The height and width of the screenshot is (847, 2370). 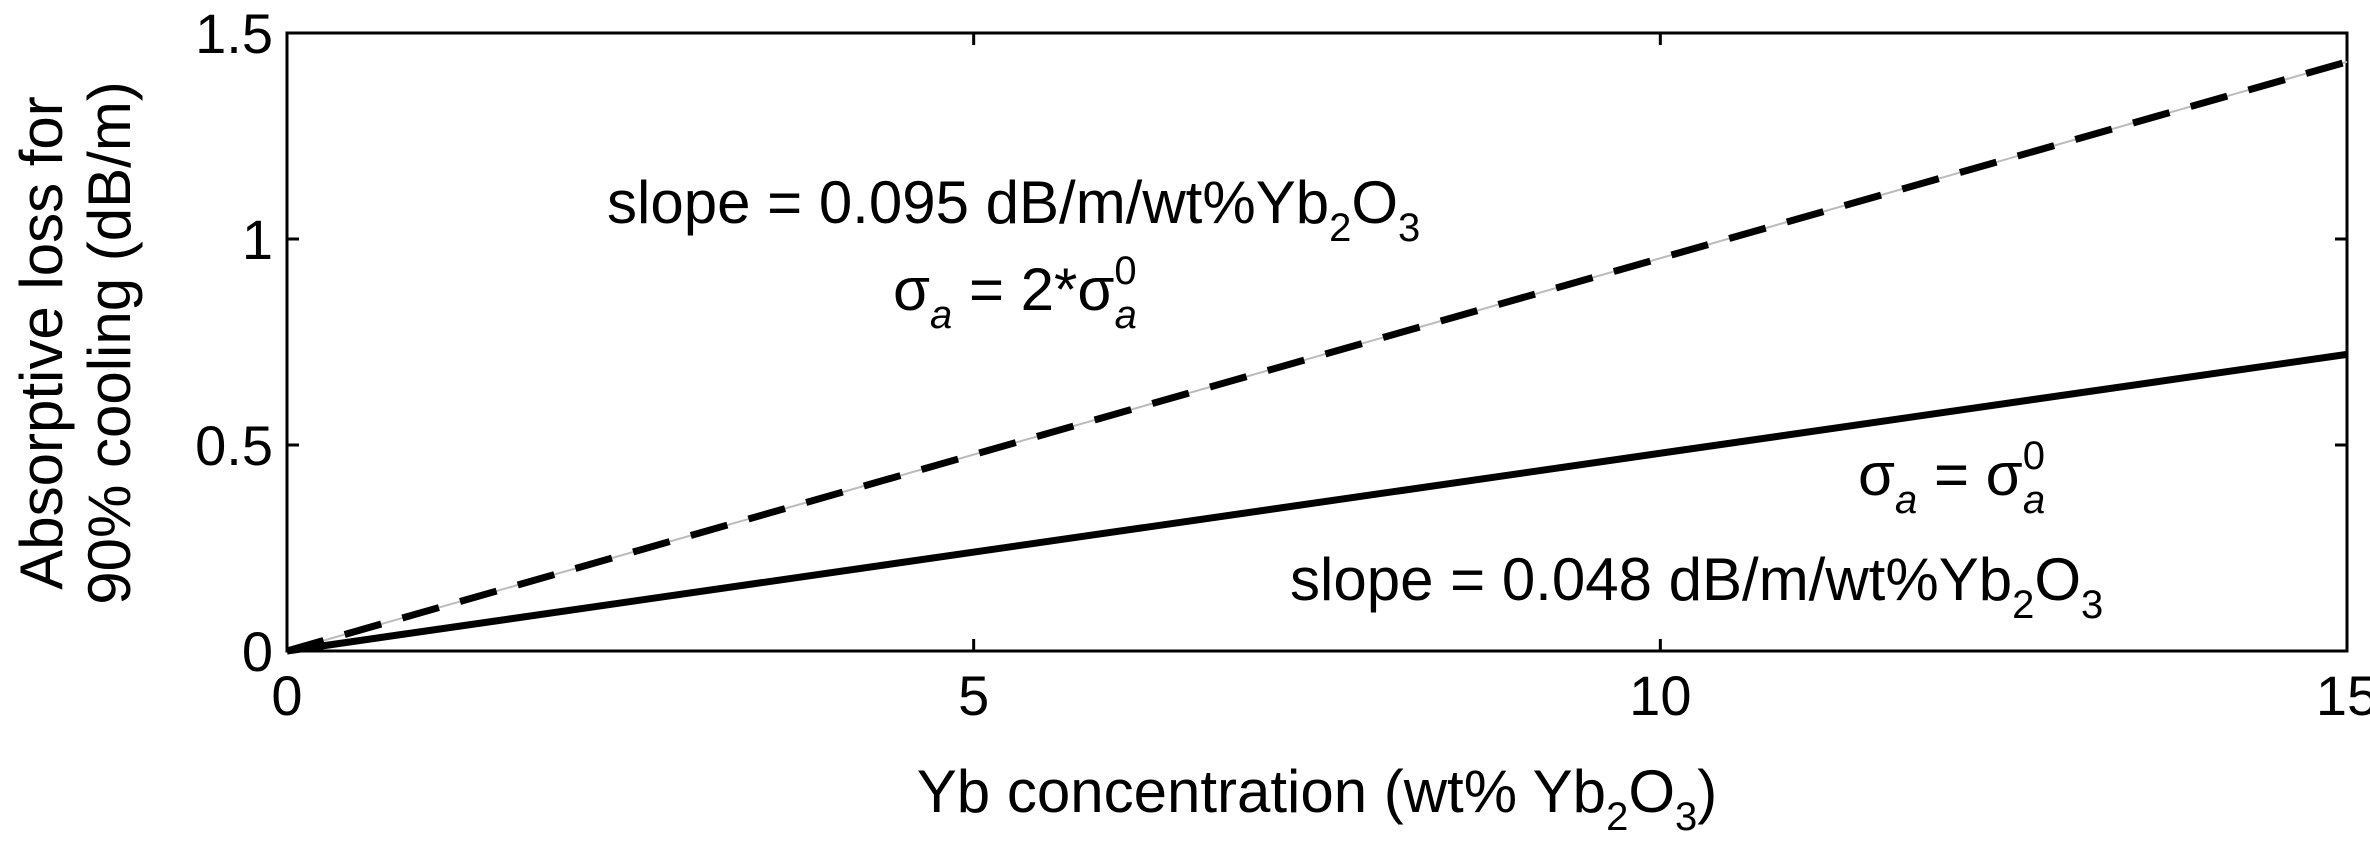 What do you see at coordinates (234, 33) in the screenshot?
I see `y-tick-label: 1.5` at bounding box center [234, 33].